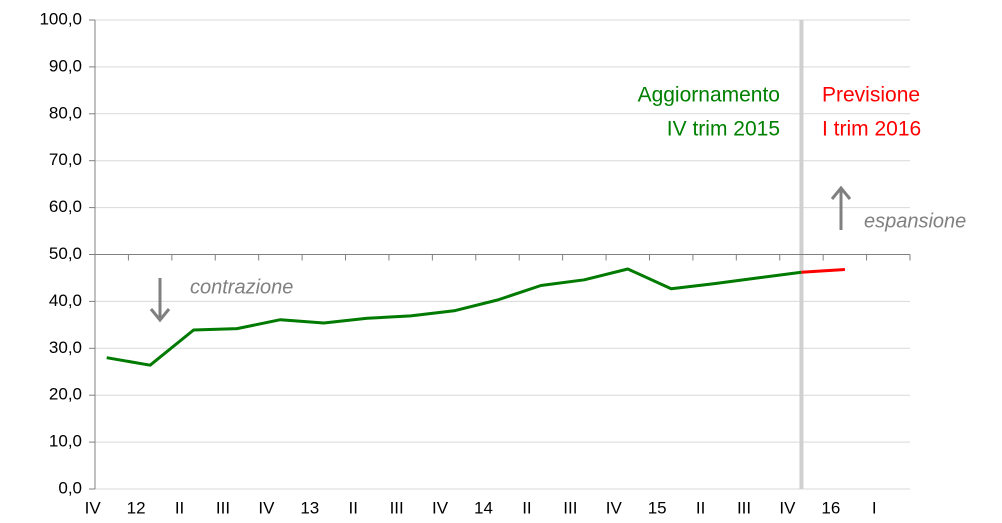 This screenshot has width=1002, height=523. What do you see at coordinates (65, 394) in the screenshot?
I see `y-tick-label: 20,0` at bounding box center [65, 394].